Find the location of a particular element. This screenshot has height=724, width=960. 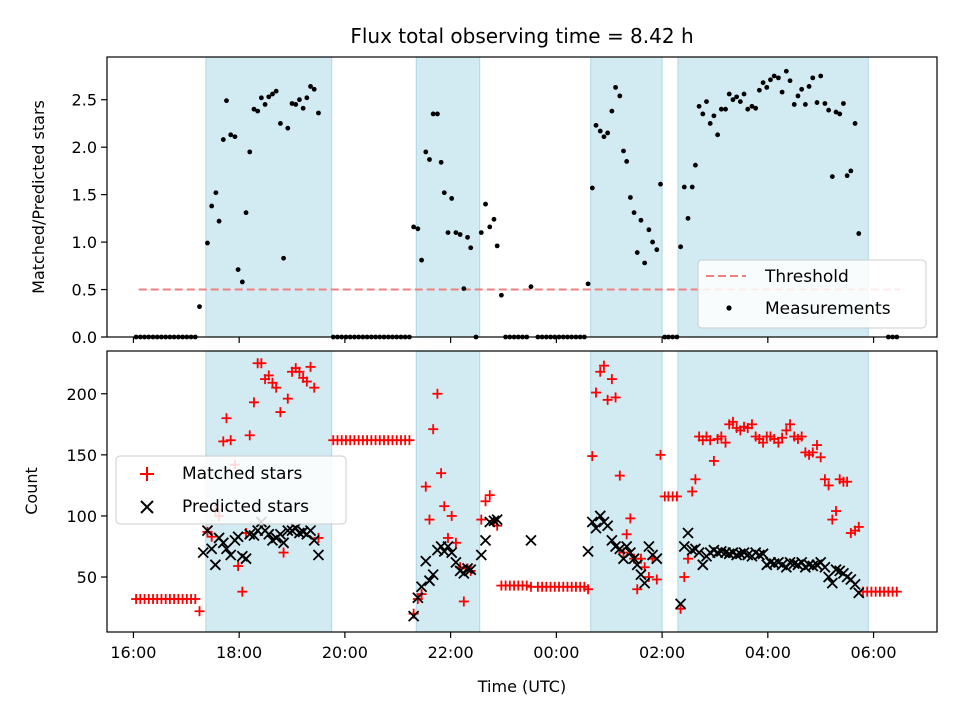

x-tick-label: 02:00 is located at coordinates (662, 652).